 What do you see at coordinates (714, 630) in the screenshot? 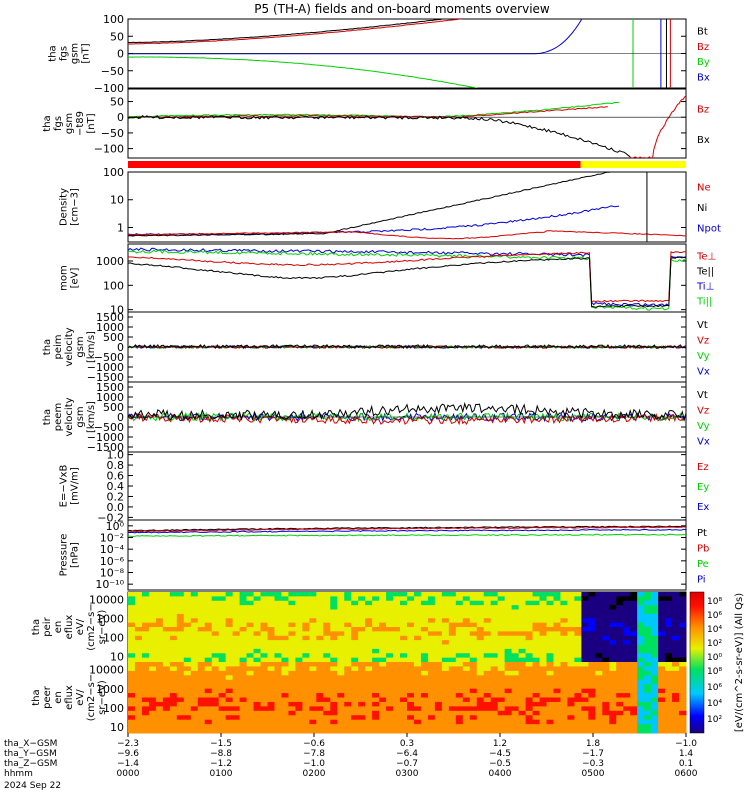
I see `colorbar-tick: 10⁴` at bounding box center [714, 630].